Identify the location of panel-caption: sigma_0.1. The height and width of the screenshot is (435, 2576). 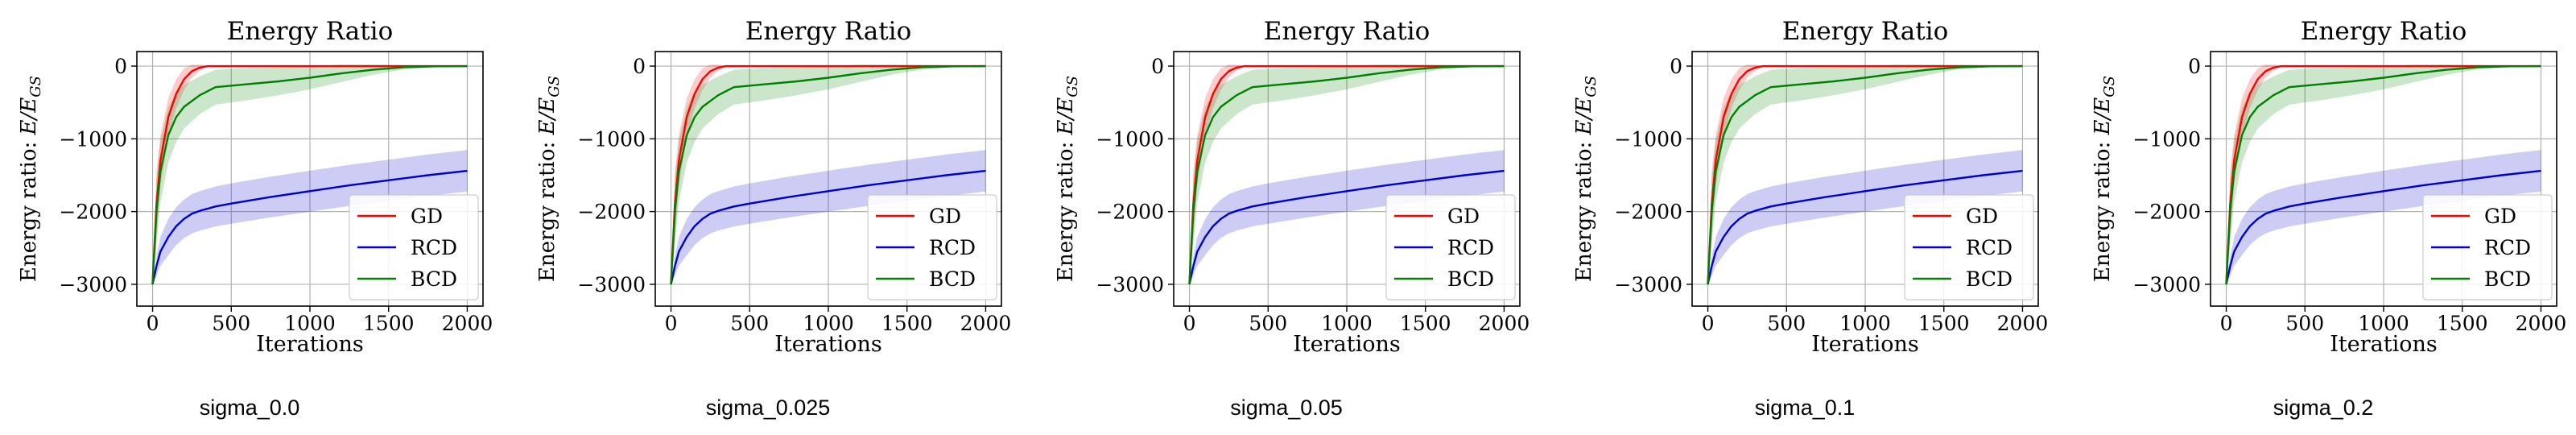
(1805, 408).